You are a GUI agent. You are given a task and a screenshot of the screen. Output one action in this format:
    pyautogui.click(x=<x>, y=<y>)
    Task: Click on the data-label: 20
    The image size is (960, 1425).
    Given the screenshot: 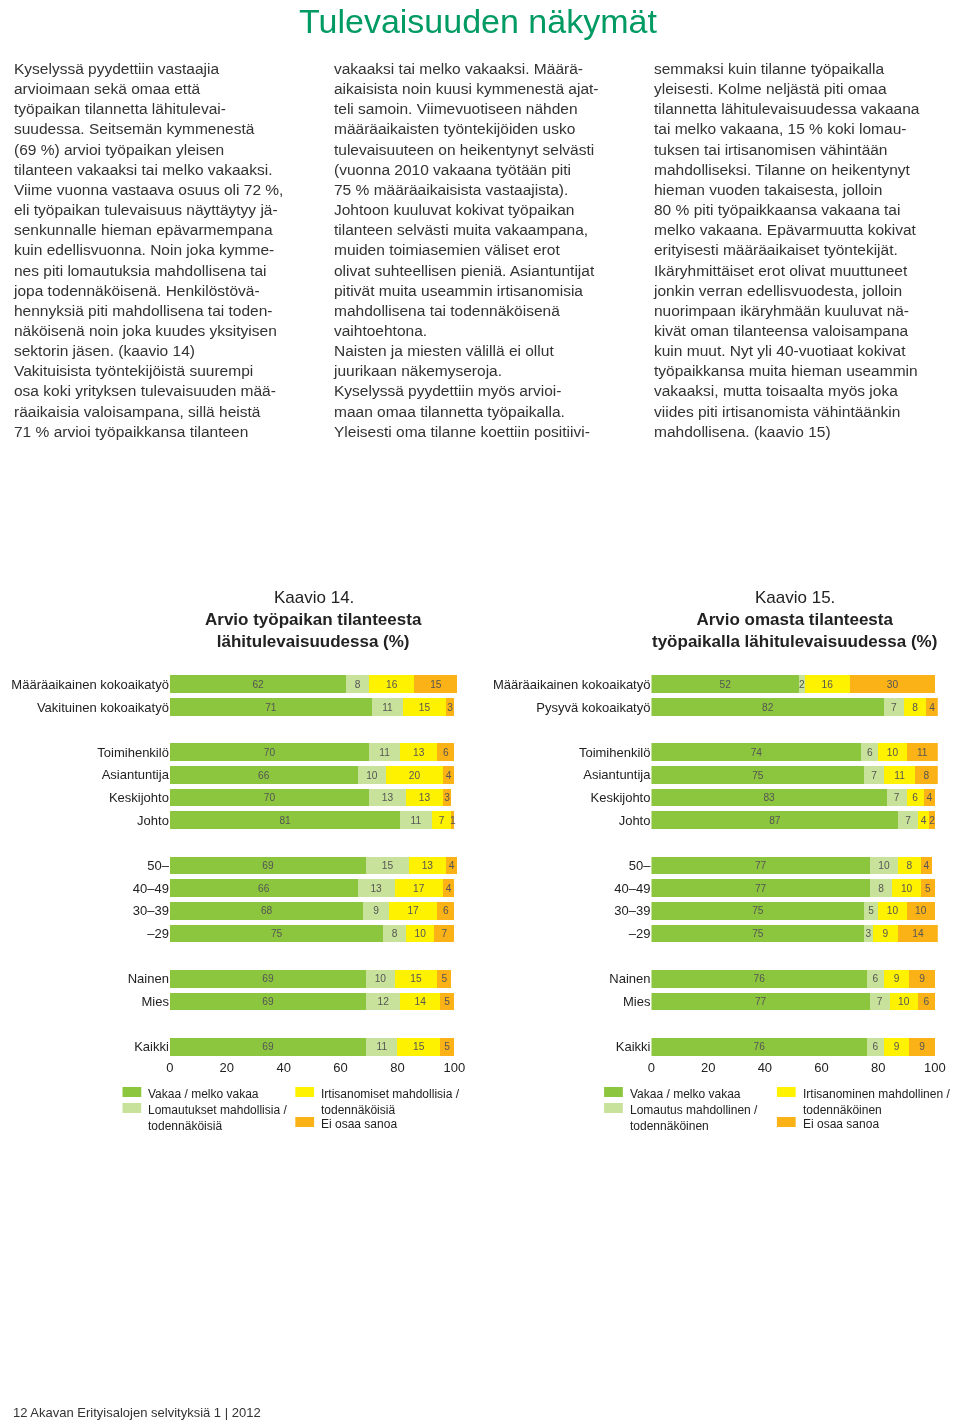 What is the action you would take?
    pyautogui.click(x=414, y=775)
    